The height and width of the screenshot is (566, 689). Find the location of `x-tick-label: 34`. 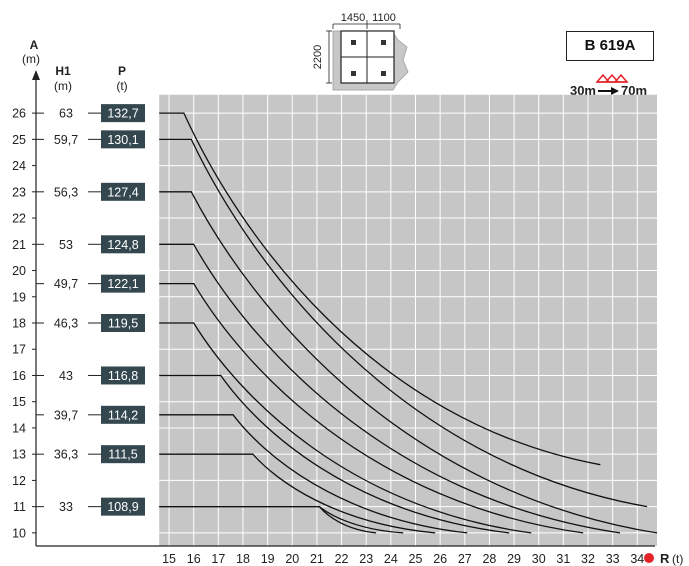

x-tick-label: 34 is located at coordinates (637, 559).